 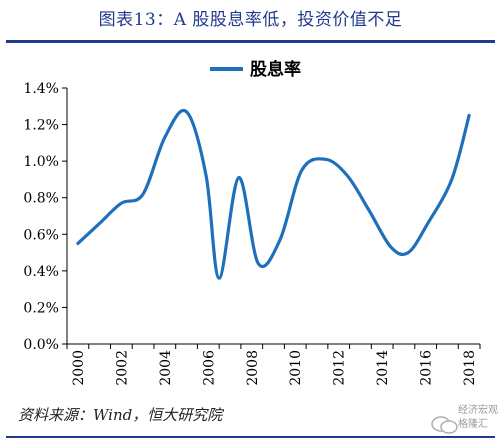 I want to click on y-tick-label: 0.4%, so click(x=41, y=272).